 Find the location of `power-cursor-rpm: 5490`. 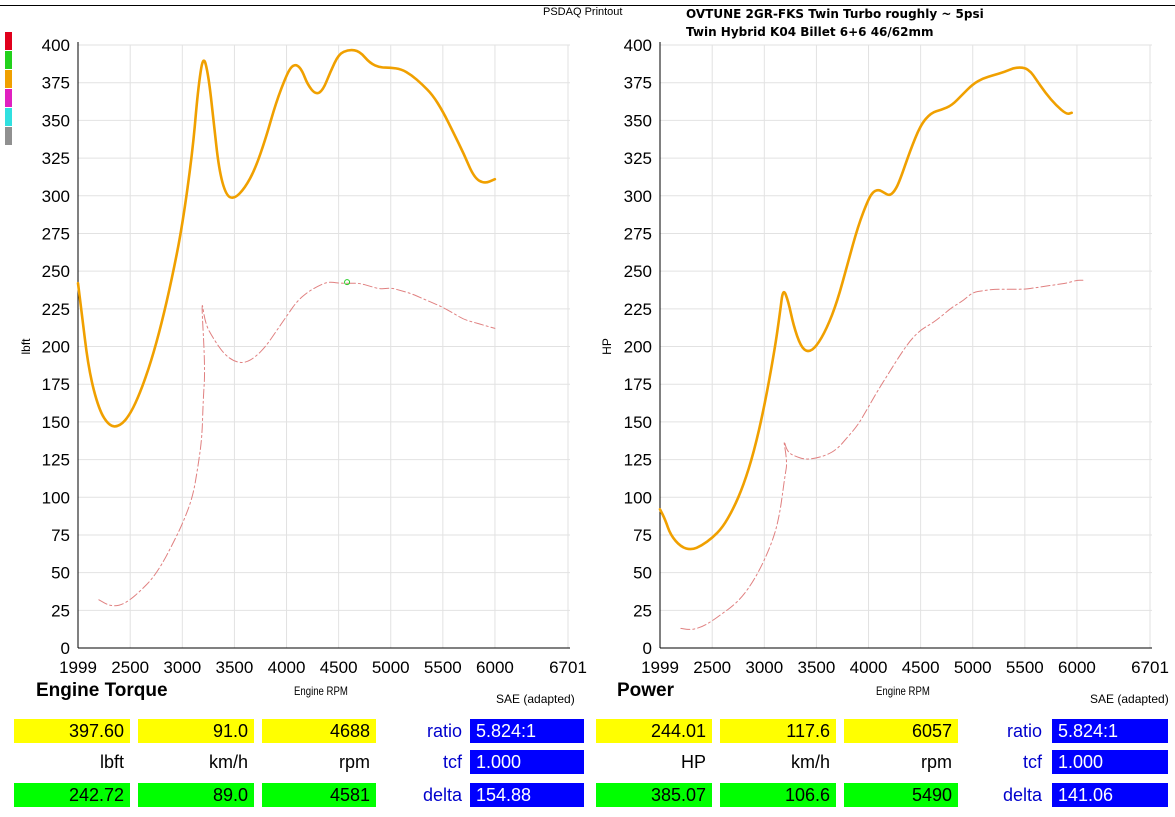

power-cursor-rpm: 5490 is located at coordinates (901, 795).